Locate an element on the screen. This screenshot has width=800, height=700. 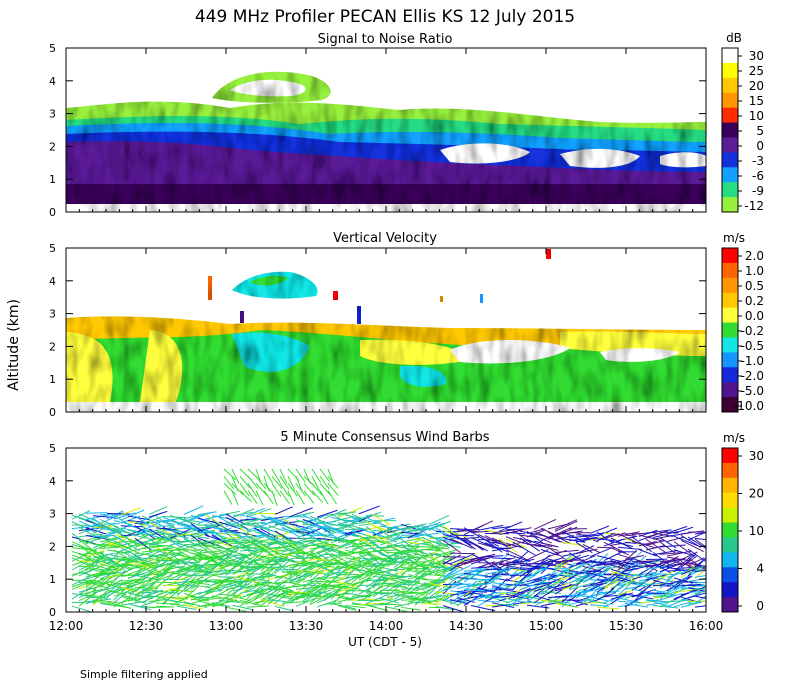
wind-colorbar-unit: m/s is located at coordinates (734, 438).